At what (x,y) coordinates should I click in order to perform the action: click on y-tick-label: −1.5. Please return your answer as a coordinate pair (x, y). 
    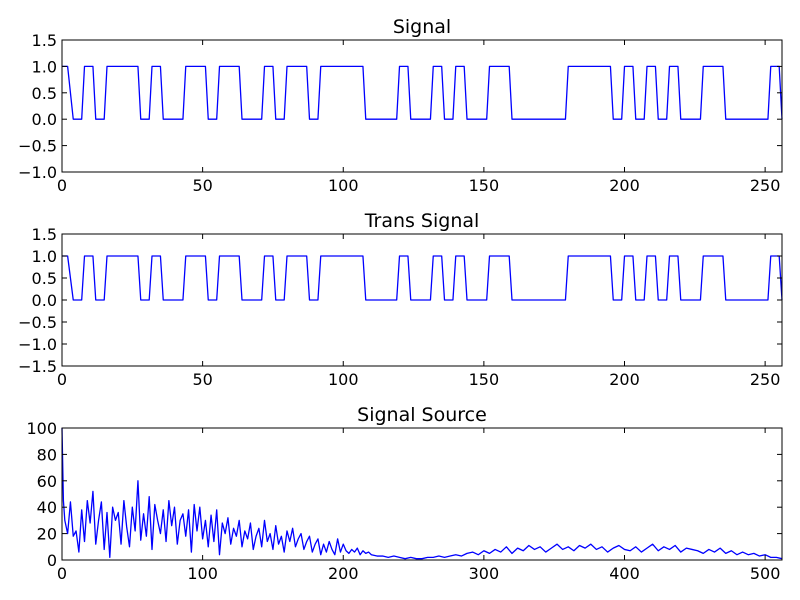
    Looking at the image, I should click on (37, 366).